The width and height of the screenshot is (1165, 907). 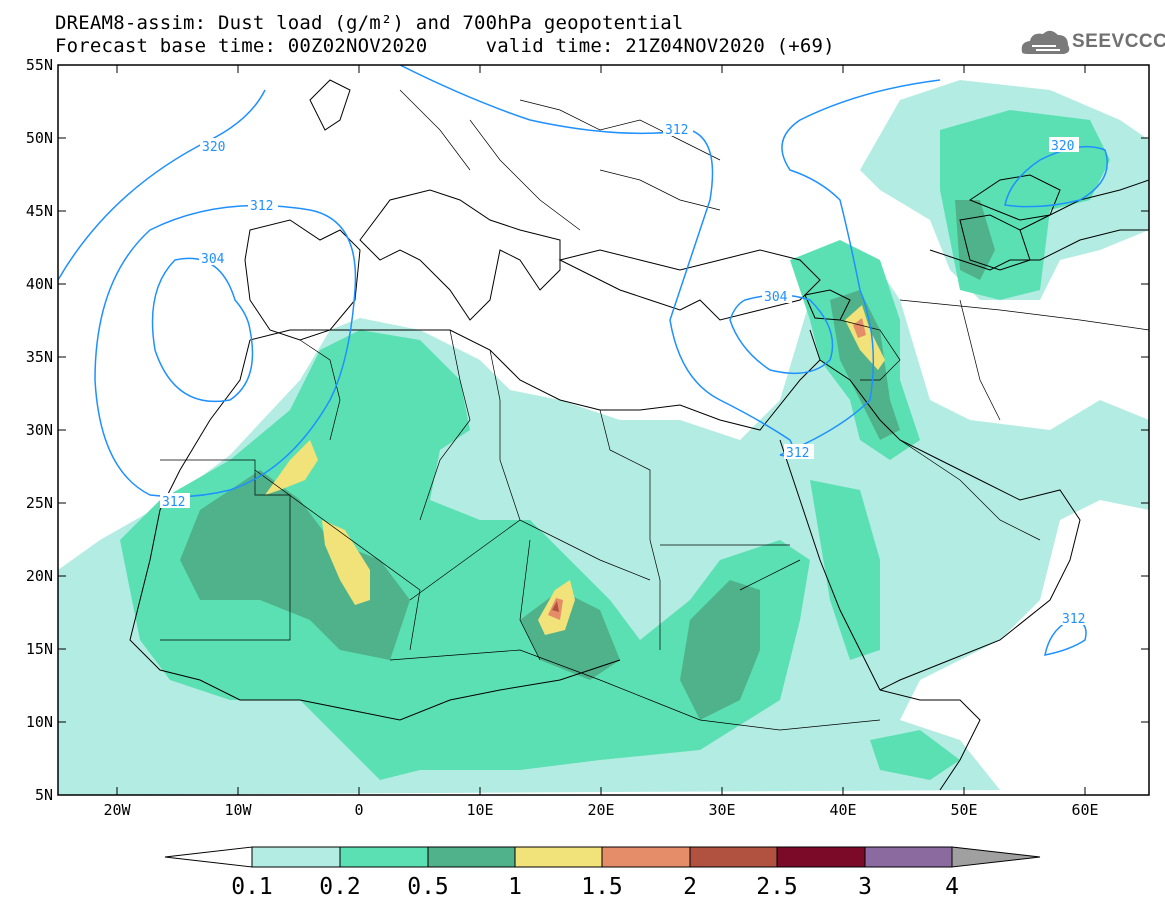 What do you see at coordinates (1118, 41) in the screenshot?
I see `logo-text: SEEVCCC` at bounding box center [1118, 41].